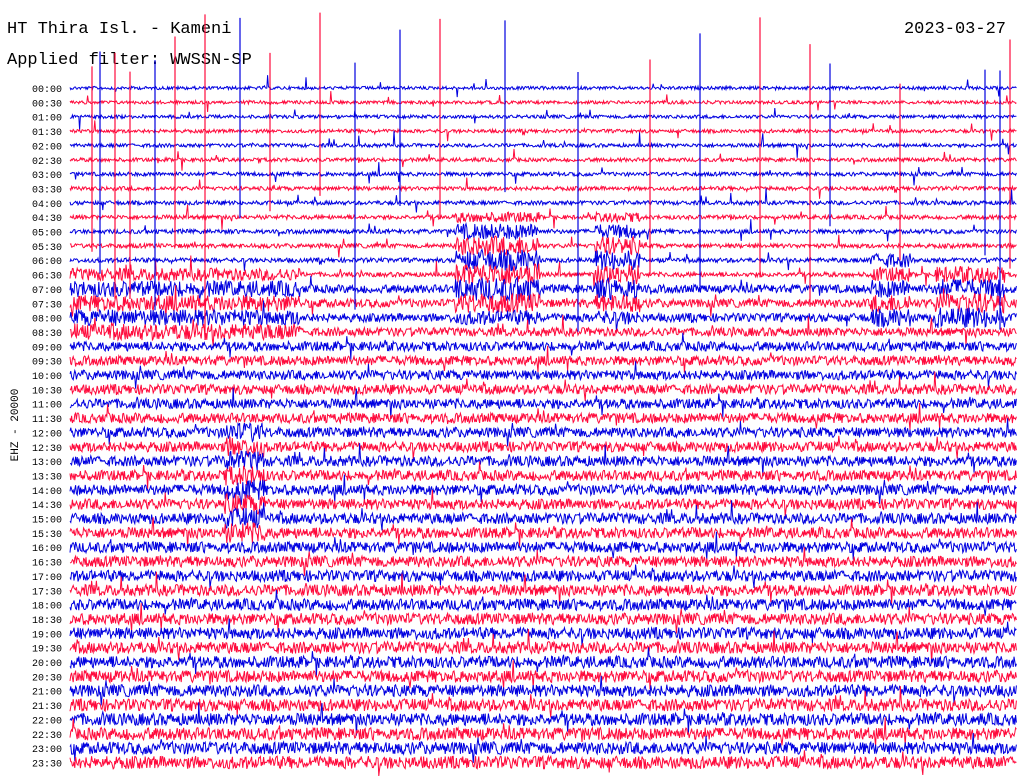  What do you see at coordinates (47, 205) in the screenshot?
I see `row-time-label: 04:00` at bounding box center [47, 205].